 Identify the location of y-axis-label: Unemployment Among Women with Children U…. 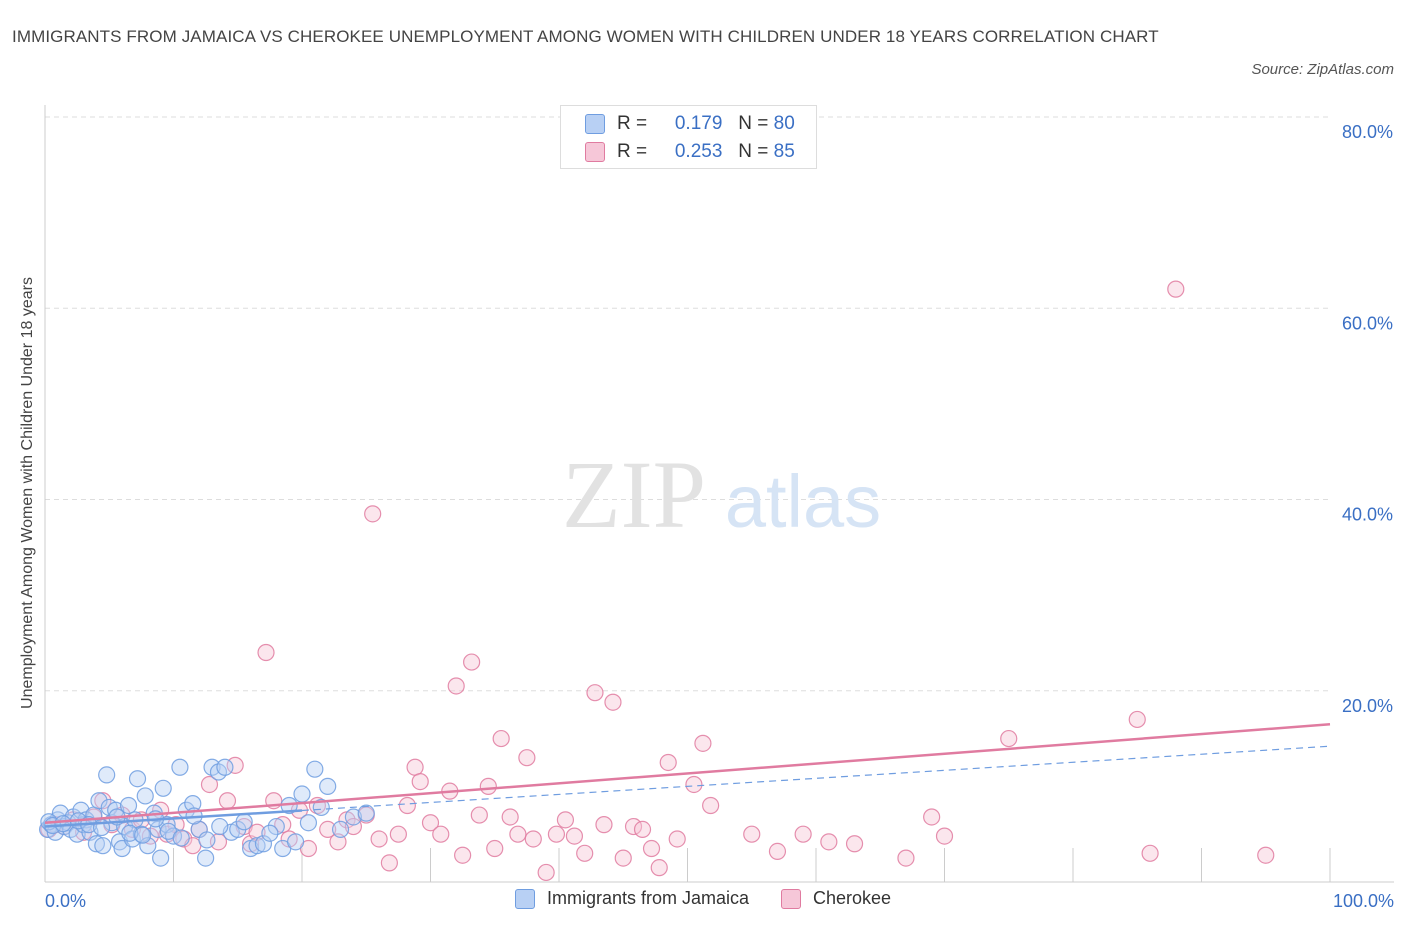
(27, 493).